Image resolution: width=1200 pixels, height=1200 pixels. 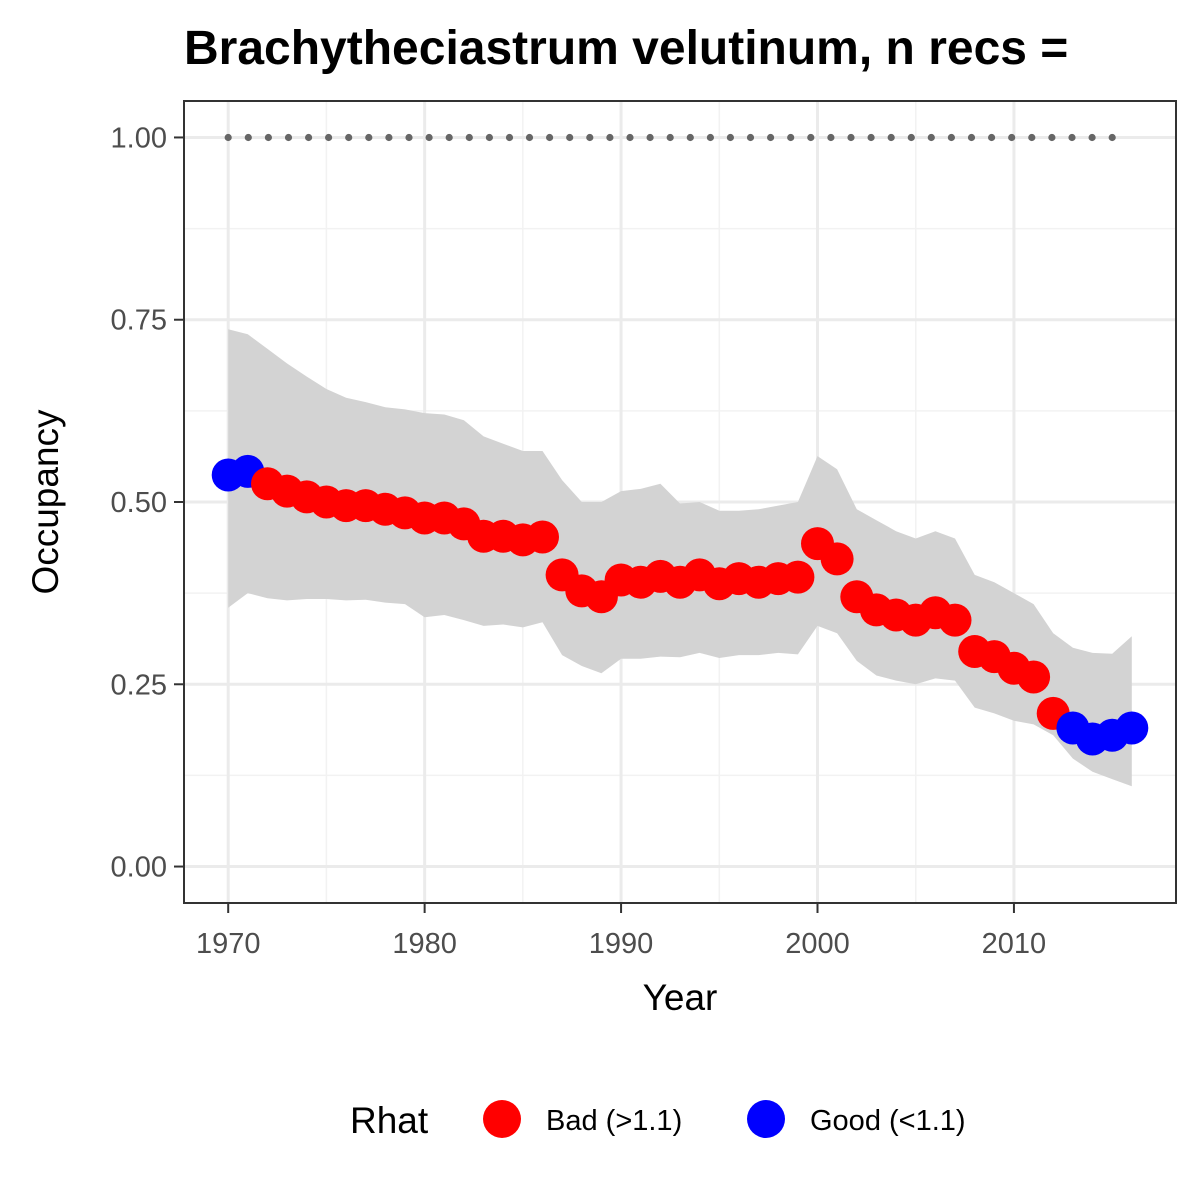 I want to click on x-tick-label: 1990, so click(x=621, y=944).